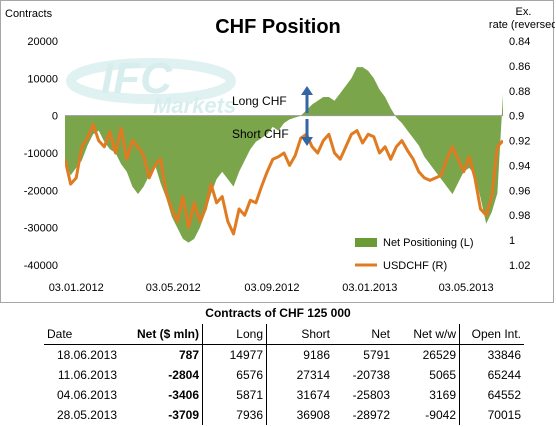  Describe the element at coordinates (137, 78) in the screenshot. I see `watermark-logo-text: IFC` at that location.